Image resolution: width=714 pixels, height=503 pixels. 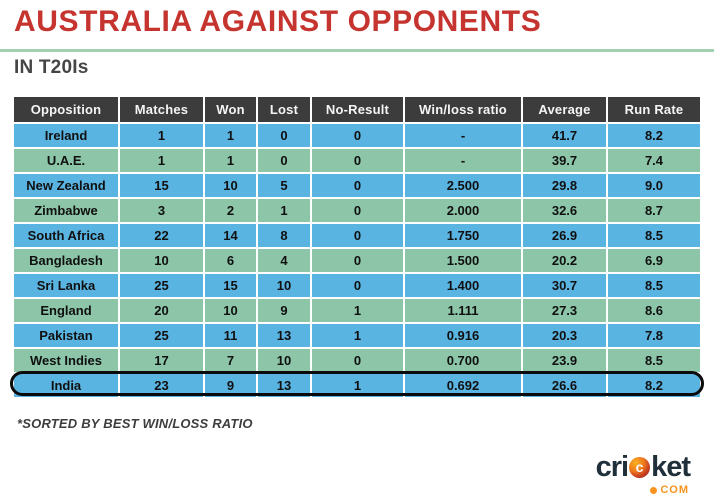 What do you see at coordinates (67, 134) in the screenshot?
I see `table-cell: Ireland` at bounding box center [67, 134].